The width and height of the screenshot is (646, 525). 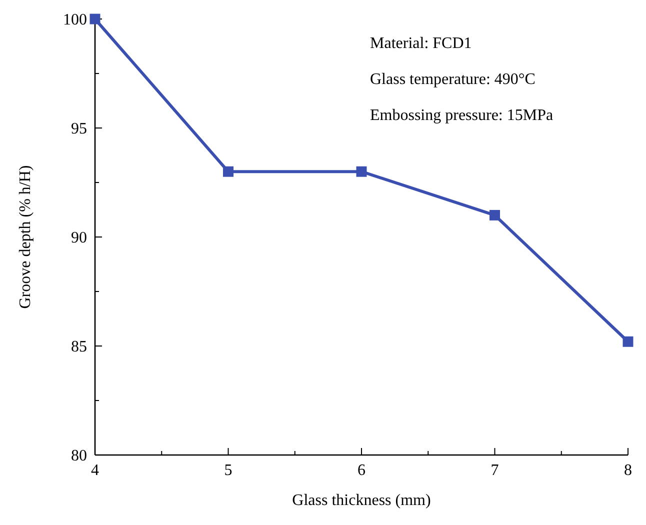 I want to click on y-tick-label: 90, so click(x=79, y=238).